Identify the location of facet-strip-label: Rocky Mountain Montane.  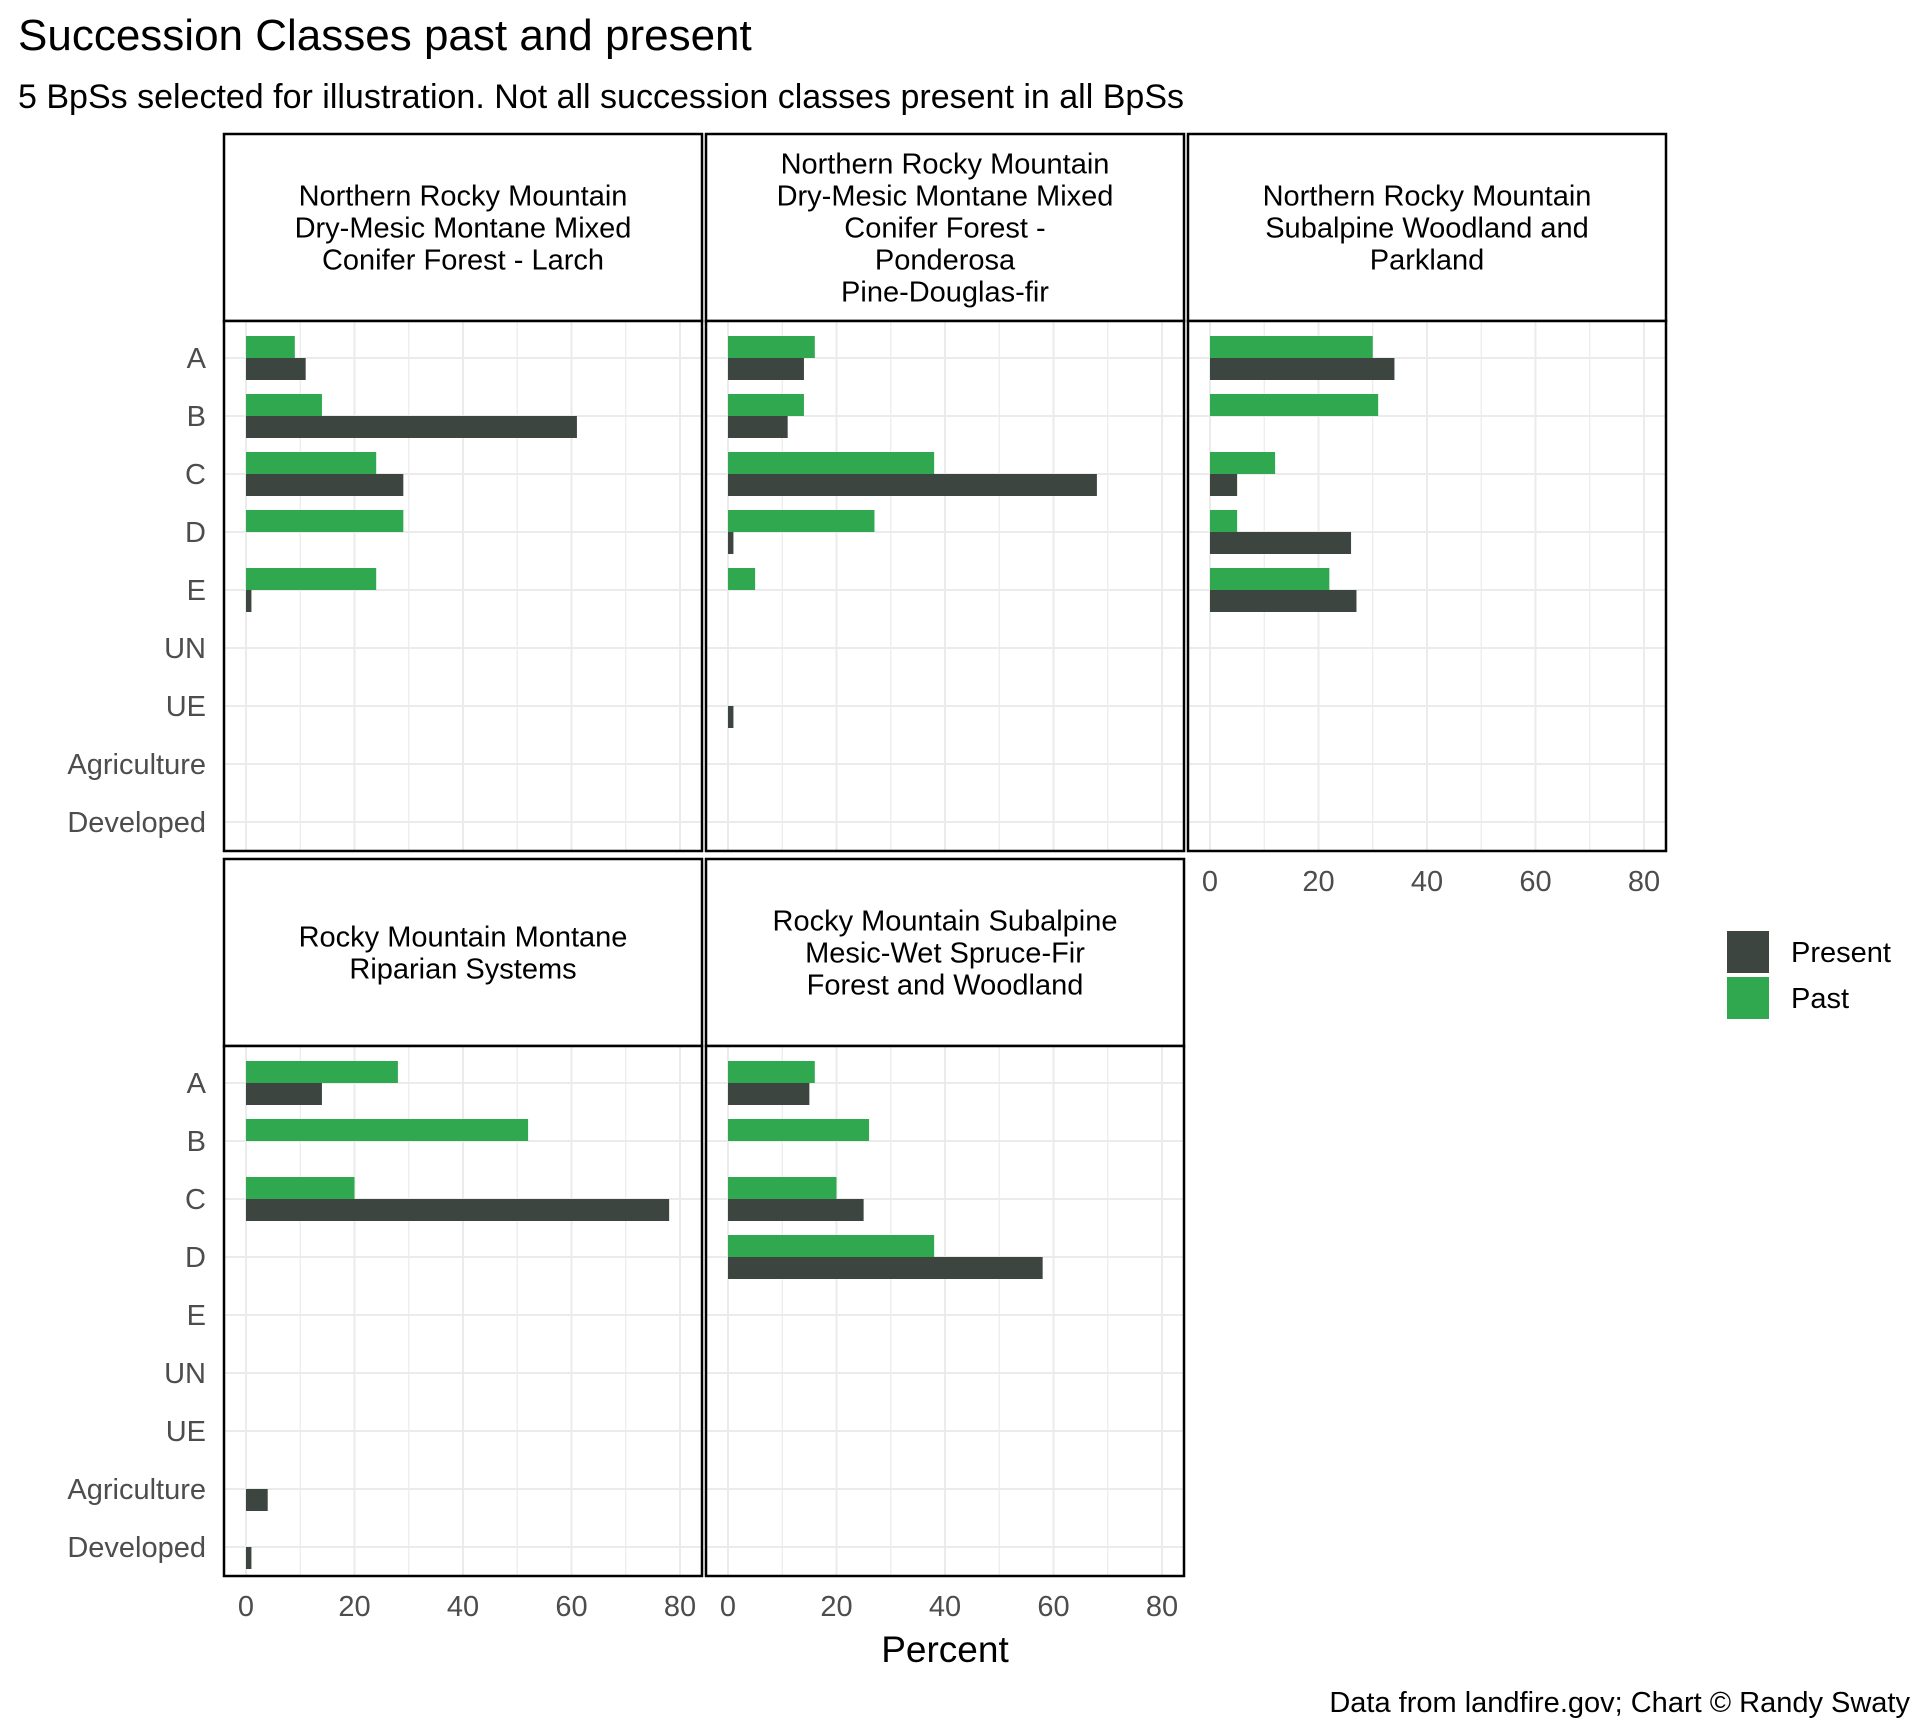
(463, 938).